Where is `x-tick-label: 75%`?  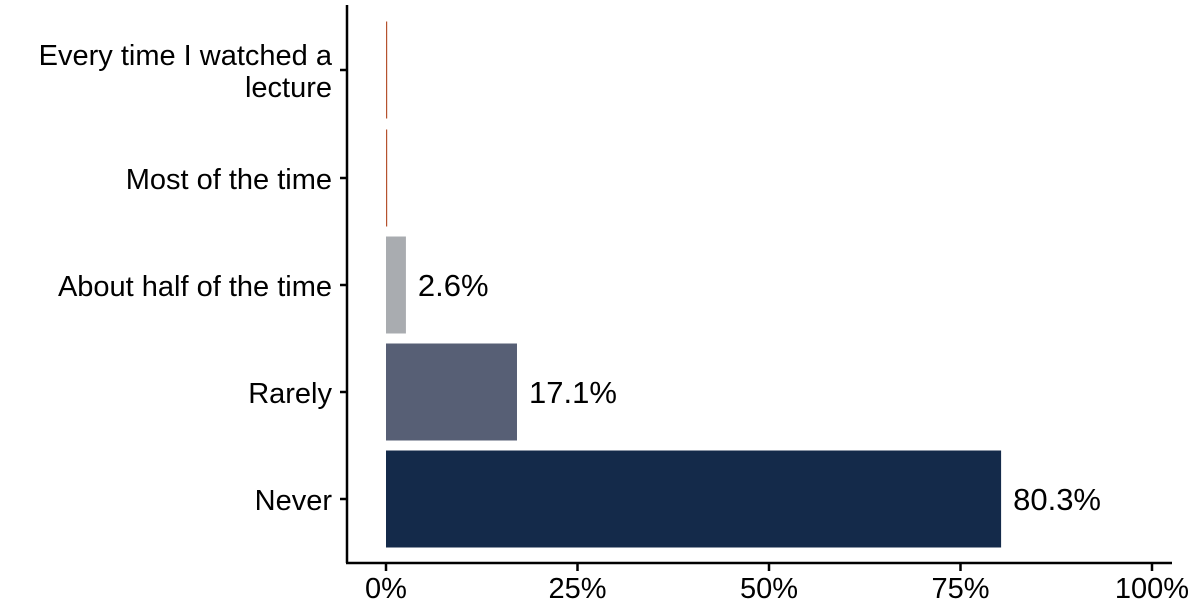 x-tick-label: 75% is located at coordinates (960, 589).